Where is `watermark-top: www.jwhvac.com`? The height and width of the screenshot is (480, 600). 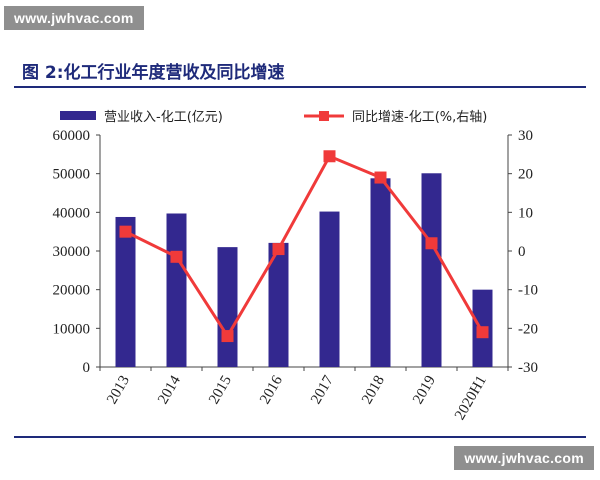 watermark-top: www.jwhvac.com is located at coordinates (74, 18).